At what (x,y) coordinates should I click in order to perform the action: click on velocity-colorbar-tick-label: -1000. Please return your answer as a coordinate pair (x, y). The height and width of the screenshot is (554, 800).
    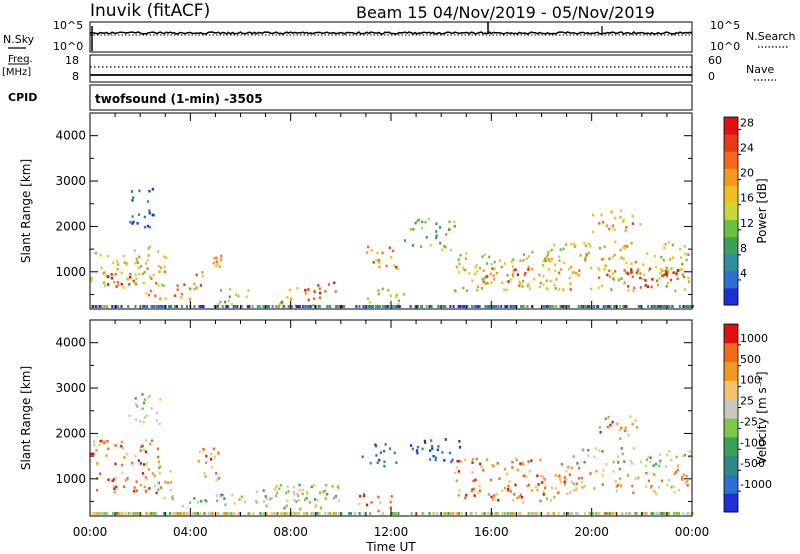
    Looking at the image, I should click on (756, 484).